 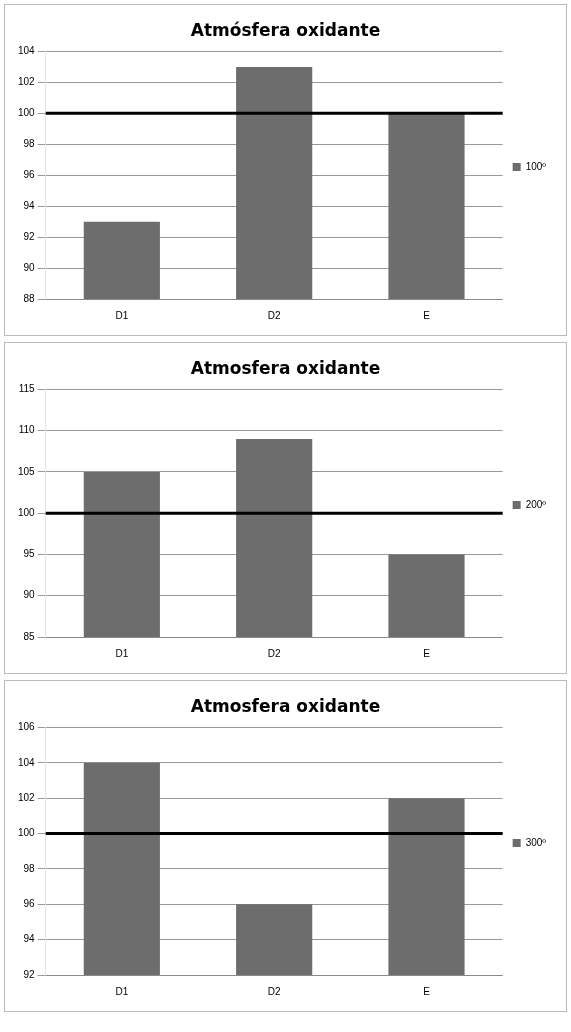 What do you see at coordinates (27, 727) in the screenshot?
I see `y-tick-label: 106` at bounding box center [27, 727].